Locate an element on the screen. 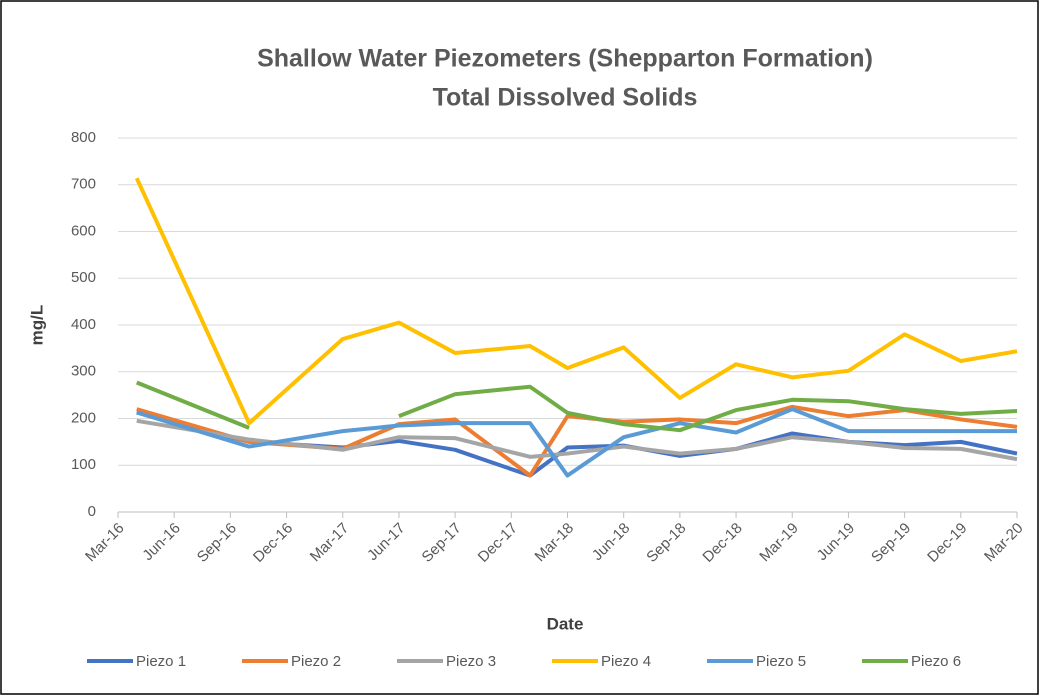  legend-label: Piezo 4 is located at coordinates (626, 661).